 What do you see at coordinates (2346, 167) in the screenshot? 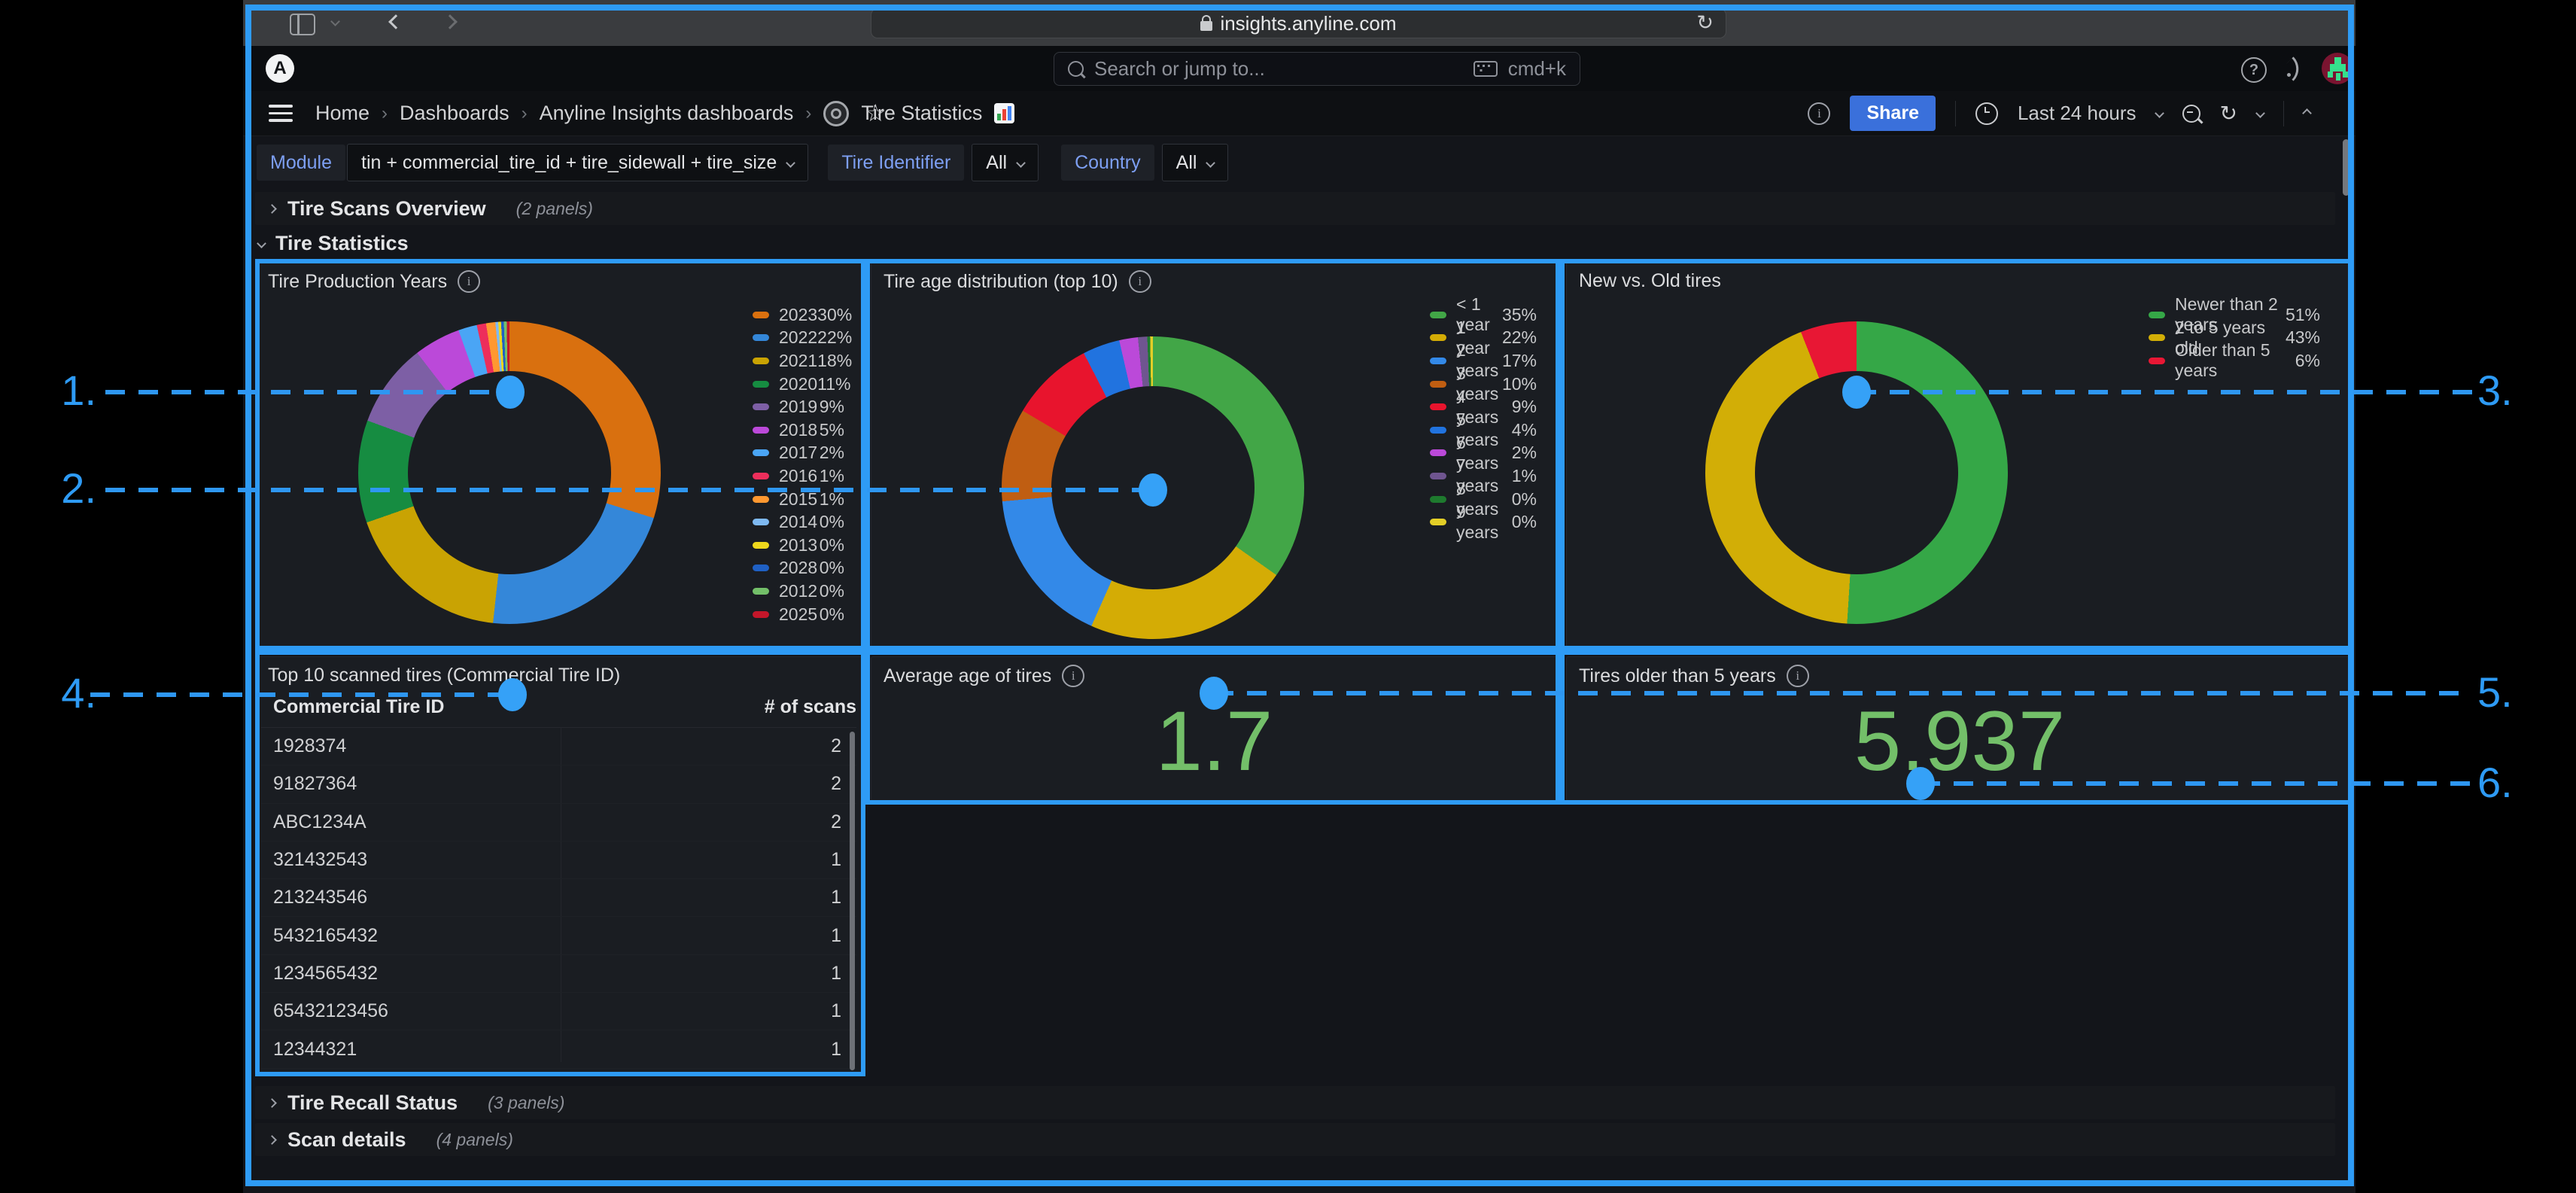
I see `page-scrollbar` at bounding box center [2346, 167].